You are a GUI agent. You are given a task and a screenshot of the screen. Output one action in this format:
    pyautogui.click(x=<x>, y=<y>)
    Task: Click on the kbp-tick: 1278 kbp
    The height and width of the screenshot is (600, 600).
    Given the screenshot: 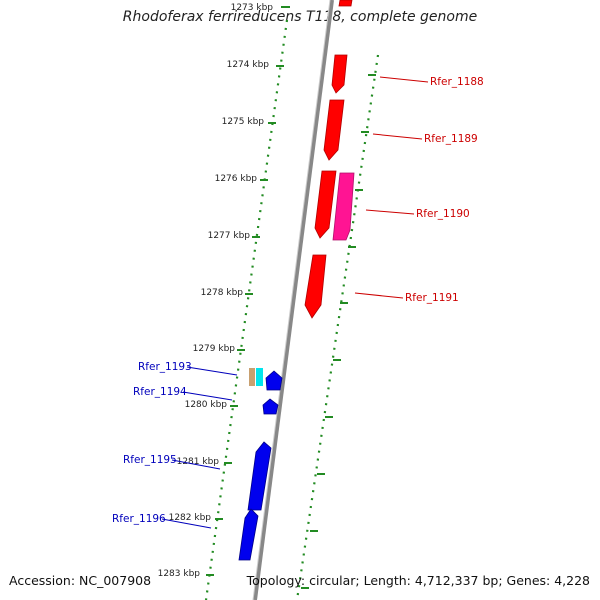 What is the action you would take?
    pyautogui.click(x=227, y=293)
    